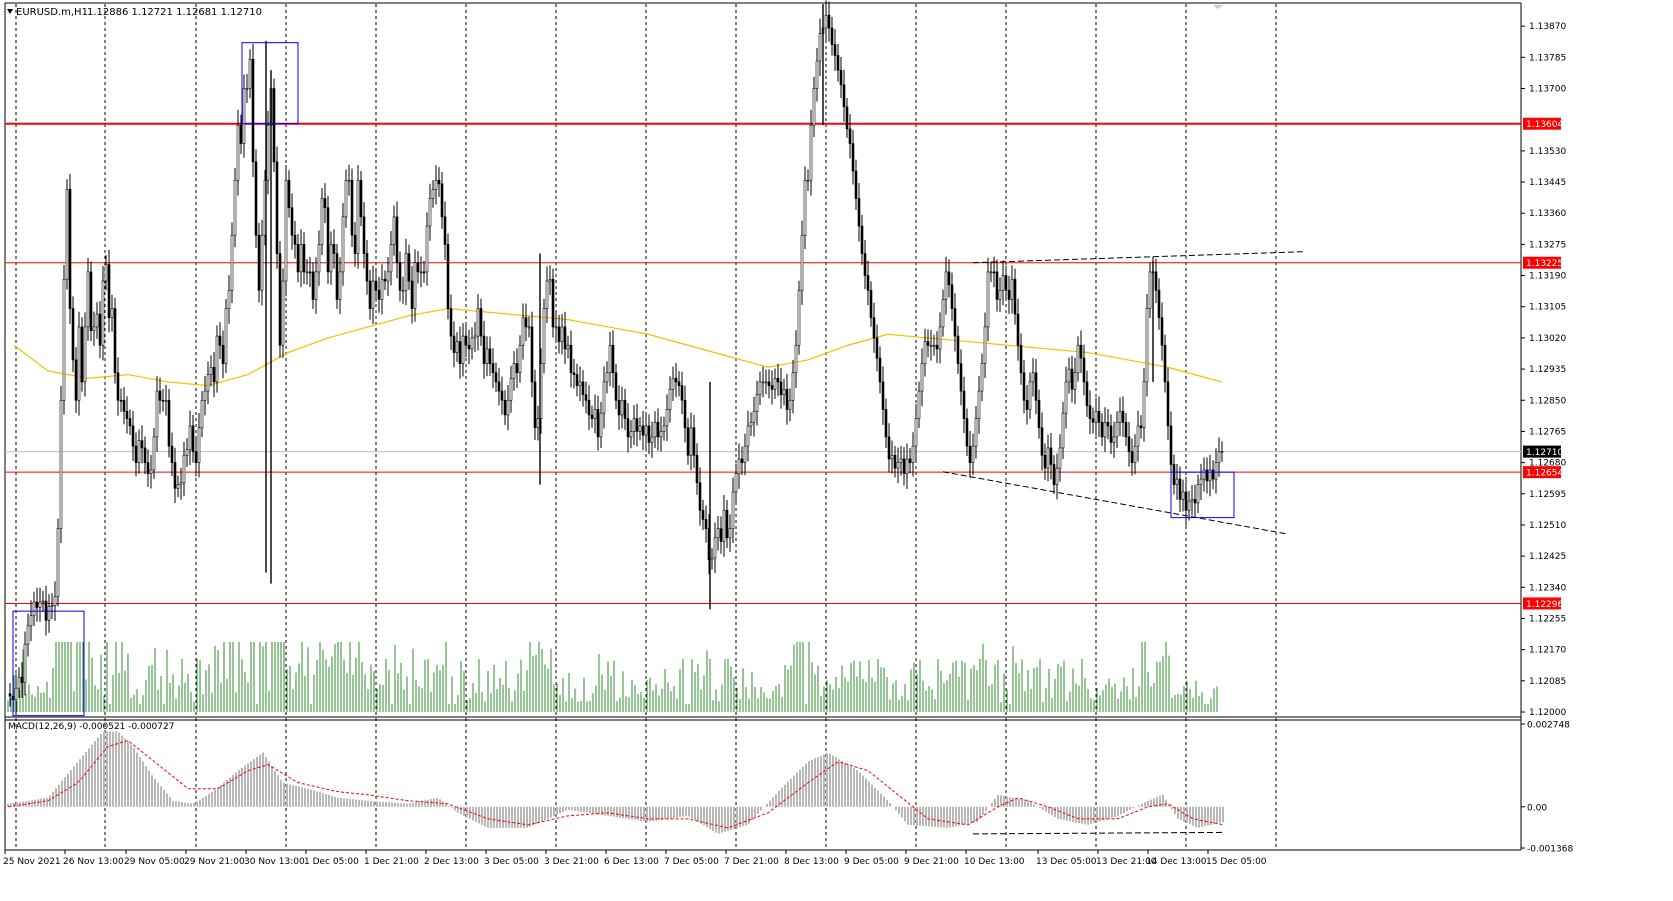  What do you see at coordinates (1547, 557) in the screenshot?
I see `price-tick-label: 1.12425` at bounding box center [1547, 557].